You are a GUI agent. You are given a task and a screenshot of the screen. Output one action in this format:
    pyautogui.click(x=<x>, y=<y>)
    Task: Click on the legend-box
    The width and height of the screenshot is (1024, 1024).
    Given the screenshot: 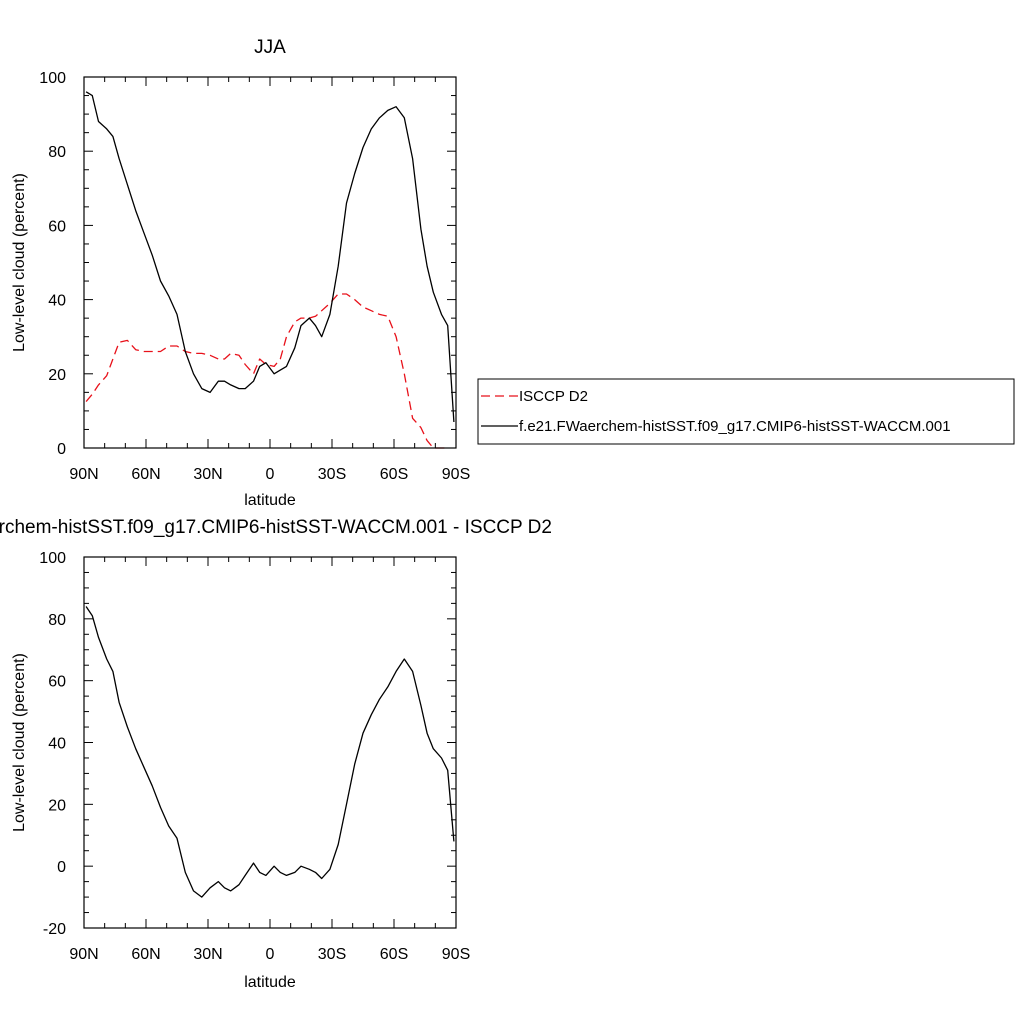 What is the action you would take?
    pyautogui.click(x=746, y=411)
    